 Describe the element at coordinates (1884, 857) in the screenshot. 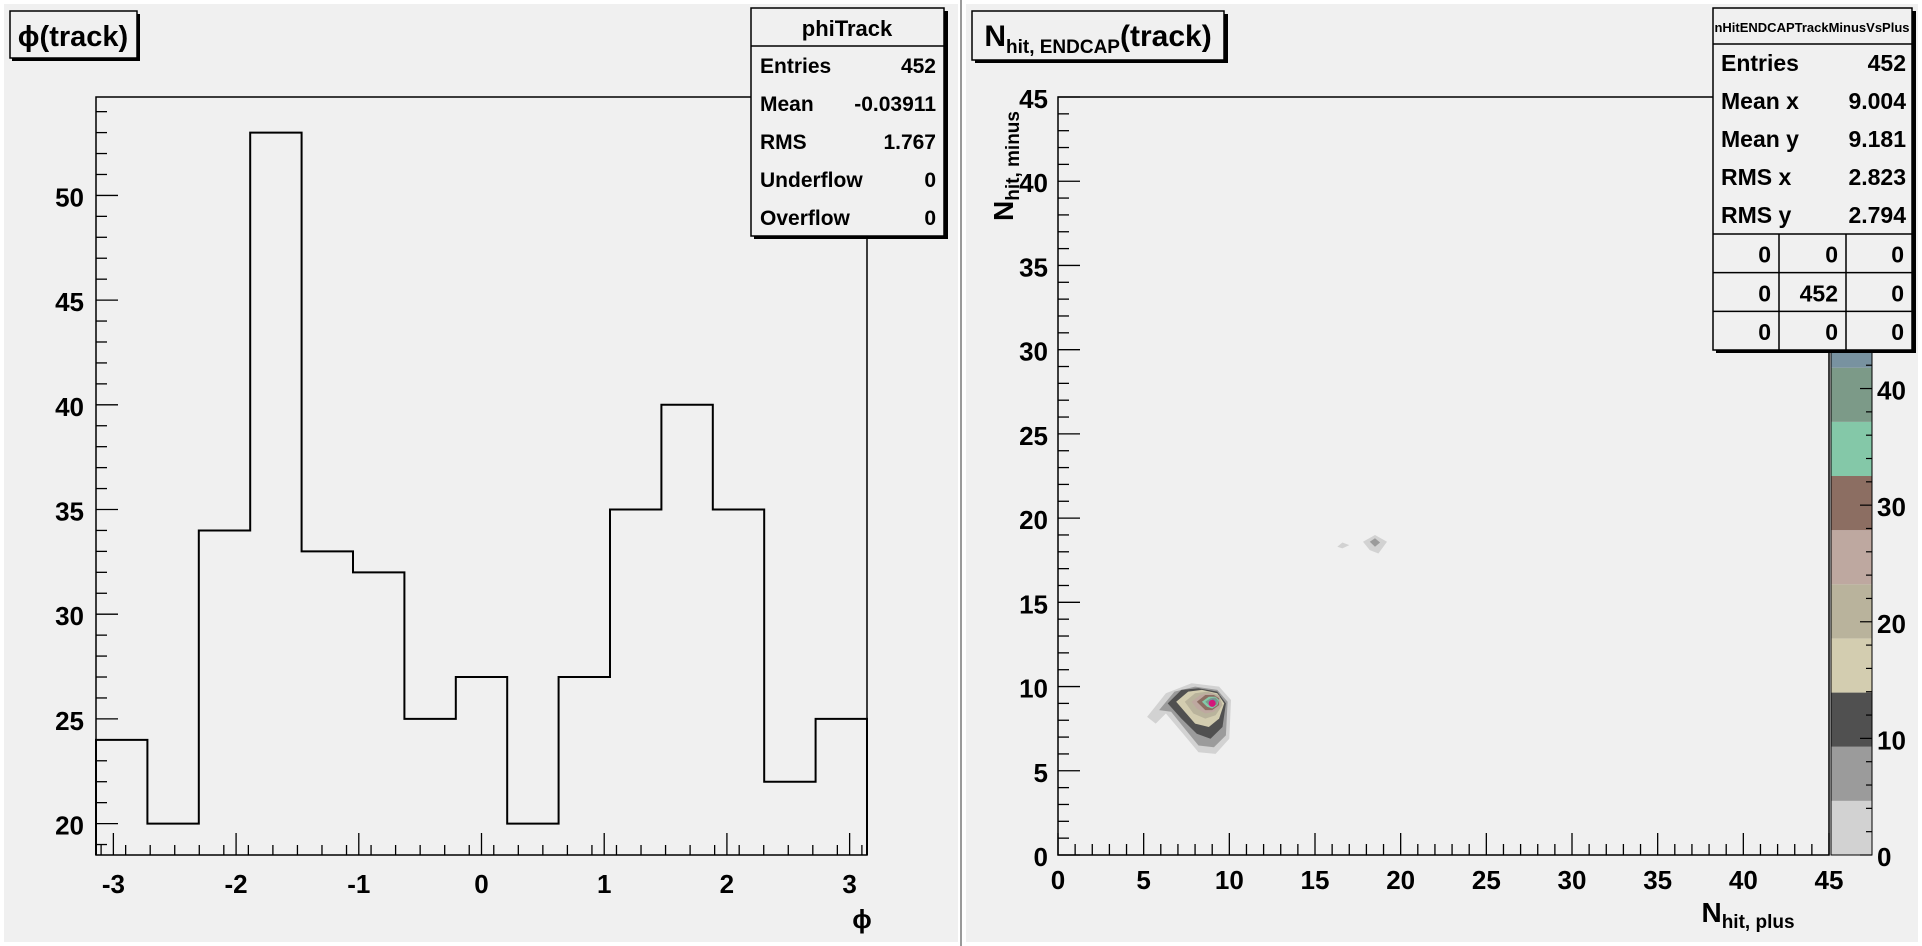

I see `h2-palette-label: 0` at that location.